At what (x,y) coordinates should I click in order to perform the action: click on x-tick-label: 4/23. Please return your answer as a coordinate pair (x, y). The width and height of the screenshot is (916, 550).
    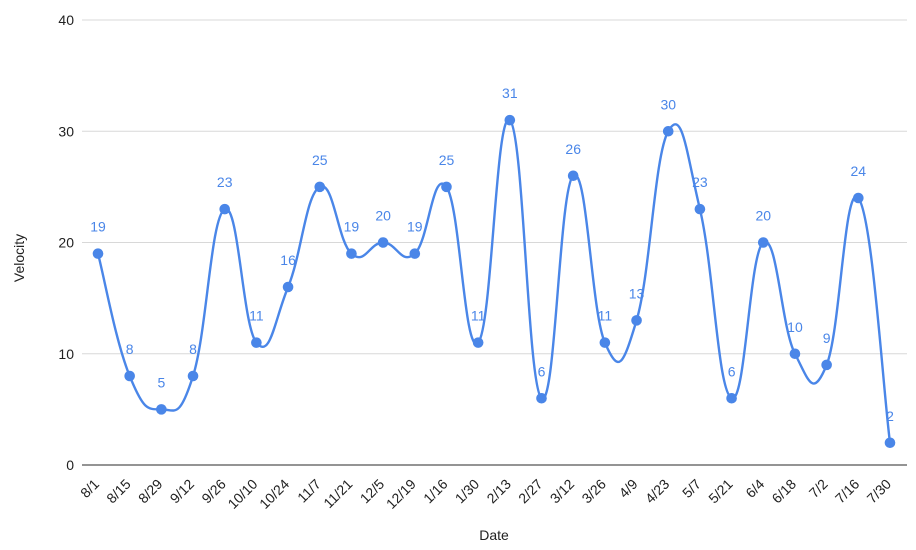
    Looking at the image, I should click on (657, 491).